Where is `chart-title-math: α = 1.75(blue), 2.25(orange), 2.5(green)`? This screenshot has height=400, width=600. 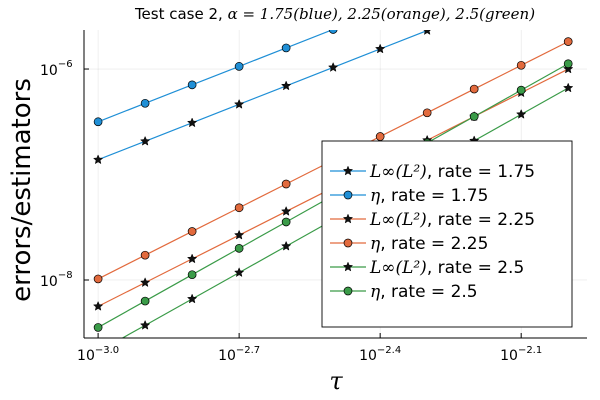 chart-title-math: α = 1.75(blue), 2.25(orange), 2.5(green) is located at coordinates (382, 14).